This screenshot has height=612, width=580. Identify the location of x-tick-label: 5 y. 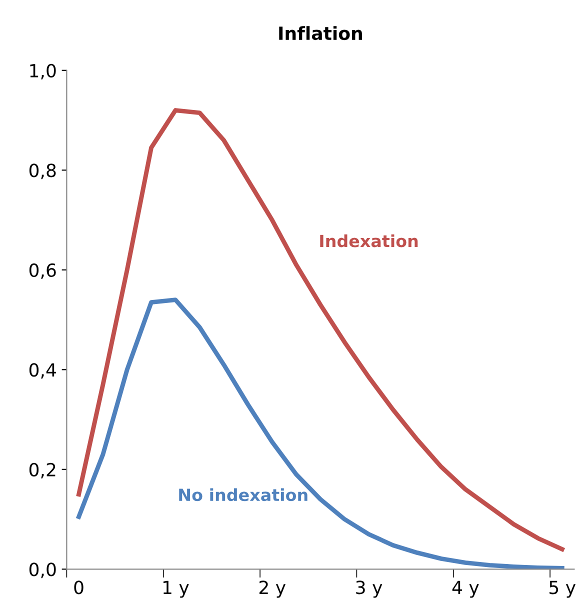
(563, 589).